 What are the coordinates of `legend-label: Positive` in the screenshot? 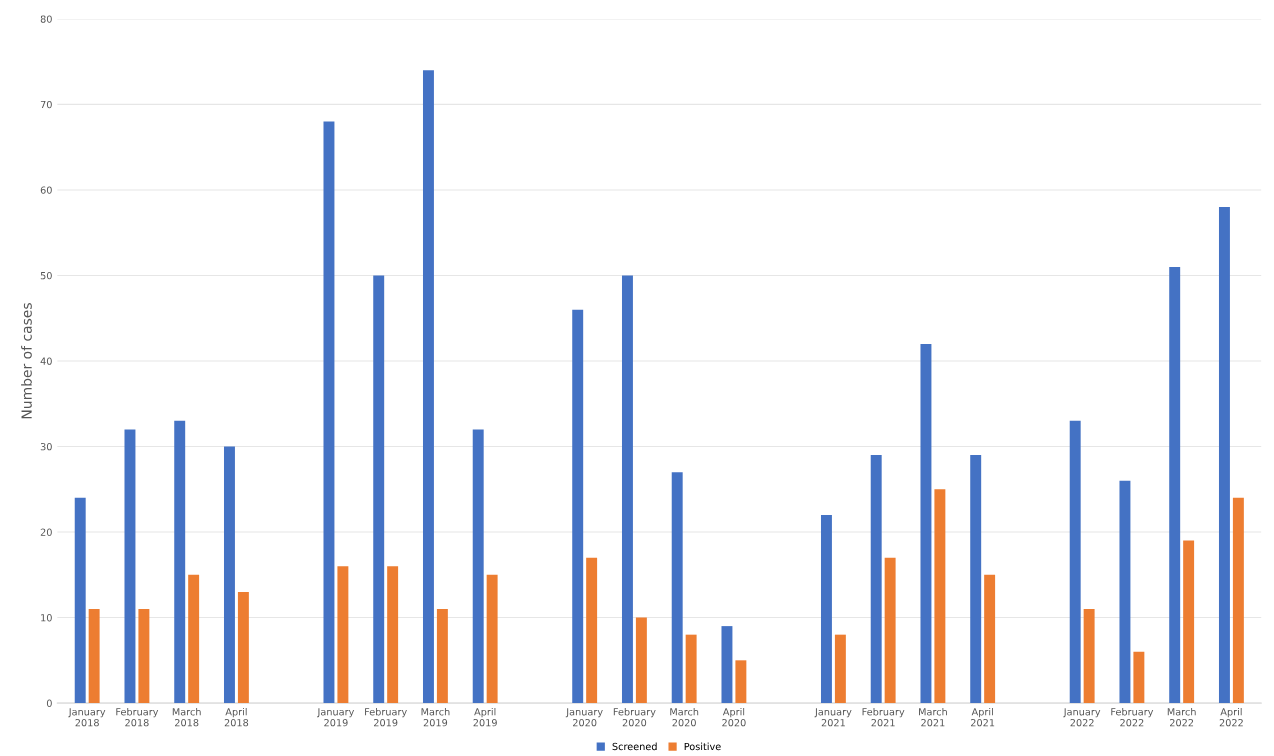 It's located at (702, 746).